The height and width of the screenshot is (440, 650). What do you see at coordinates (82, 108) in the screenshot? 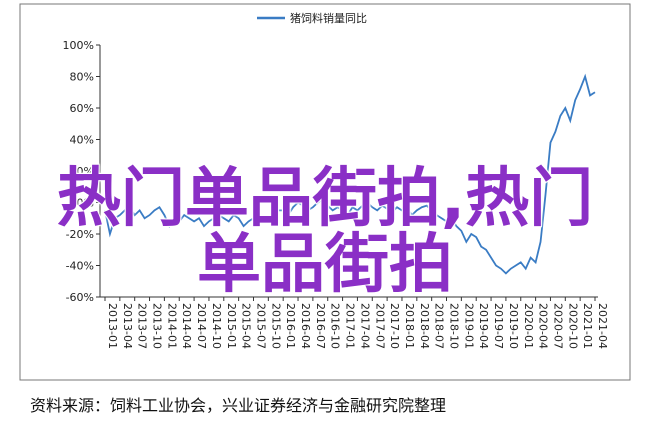
I see `y-tick-label: 60%` at bounding box center [82, 108].